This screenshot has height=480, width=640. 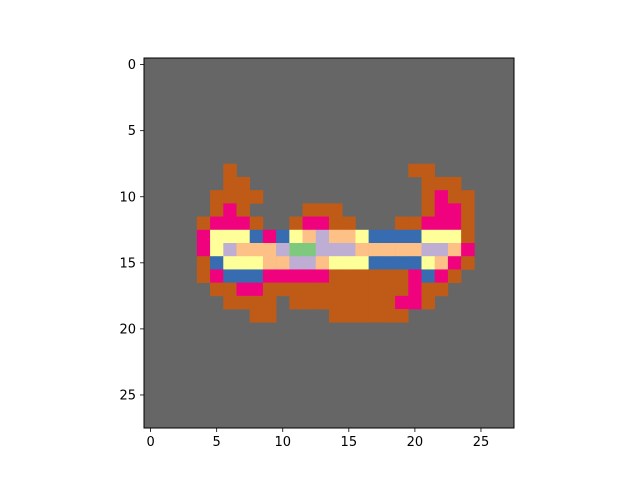 What do you see at coordinates (127, 395) in the screenshot?
I see `y-tick-label: 25` at bounding box center [127, 395].